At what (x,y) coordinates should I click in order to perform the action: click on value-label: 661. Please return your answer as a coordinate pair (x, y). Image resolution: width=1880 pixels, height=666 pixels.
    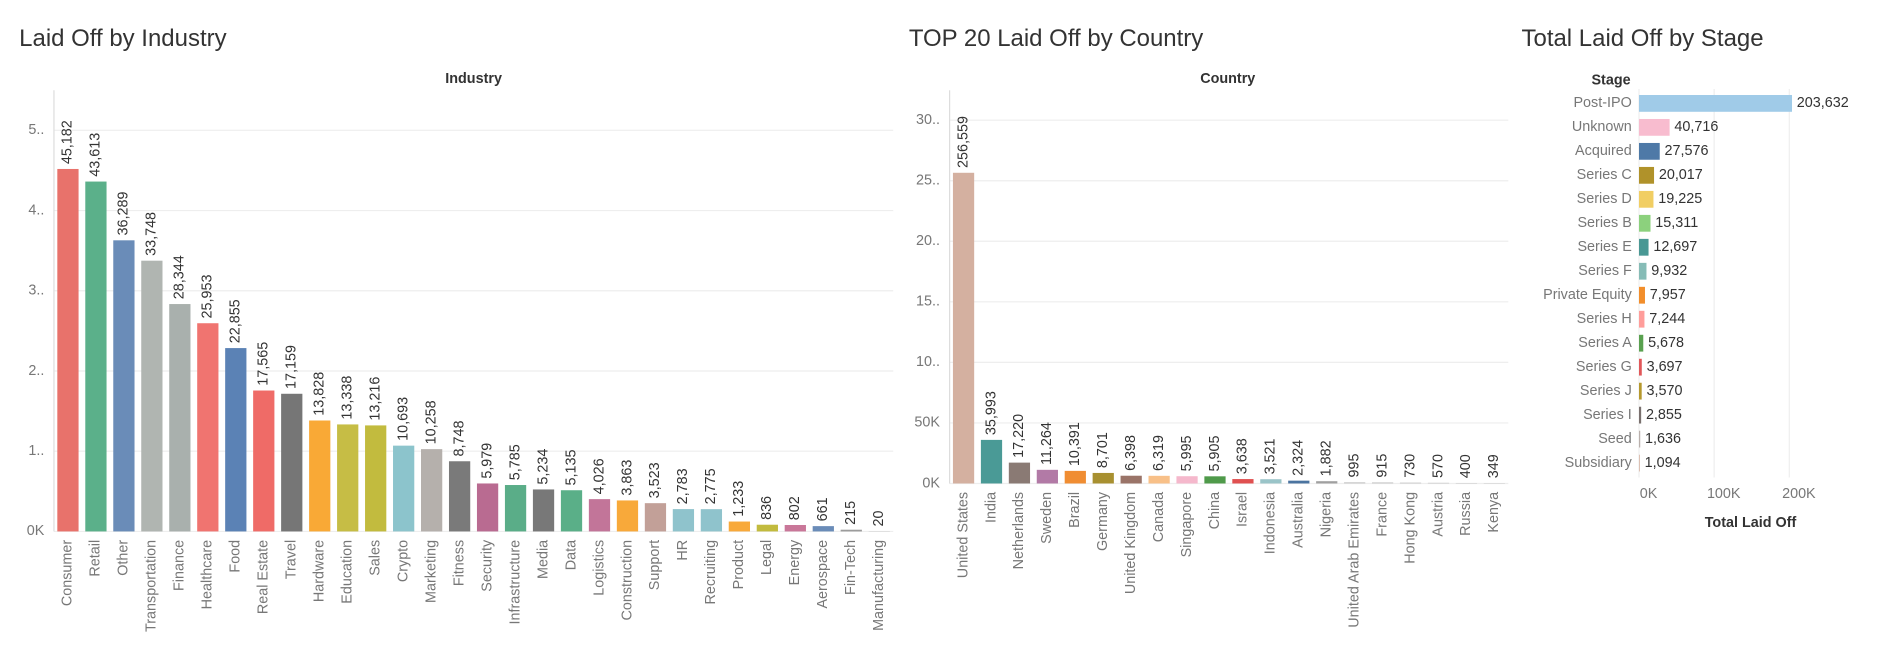
    Looking at the image, I should click on (823, 509).